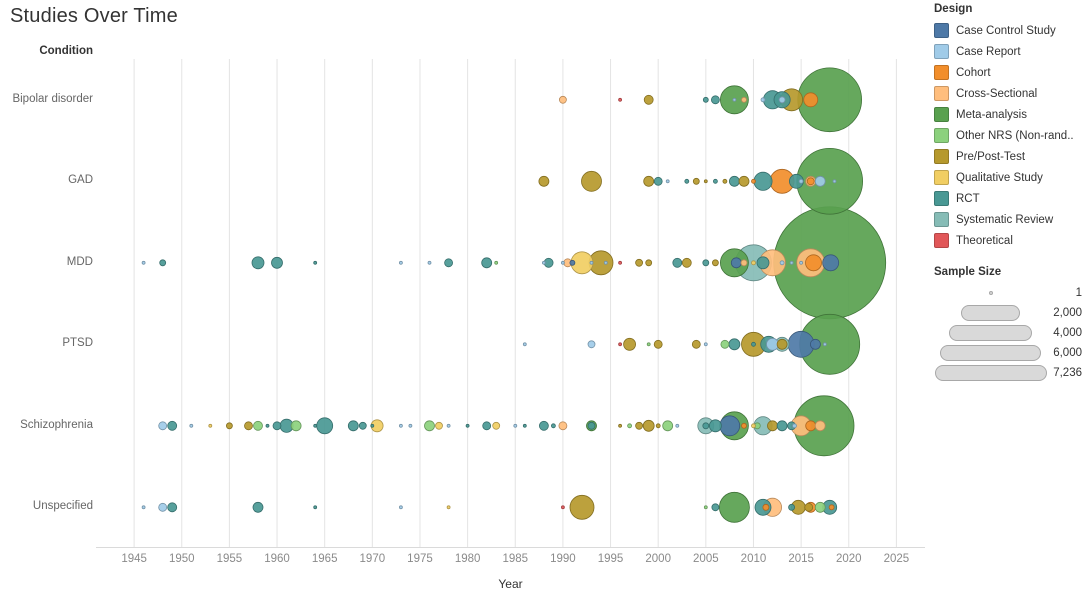 This screenshot has height=593, width=1084. I want to click on size-legend-row: 6,000, so click(1009, 353).